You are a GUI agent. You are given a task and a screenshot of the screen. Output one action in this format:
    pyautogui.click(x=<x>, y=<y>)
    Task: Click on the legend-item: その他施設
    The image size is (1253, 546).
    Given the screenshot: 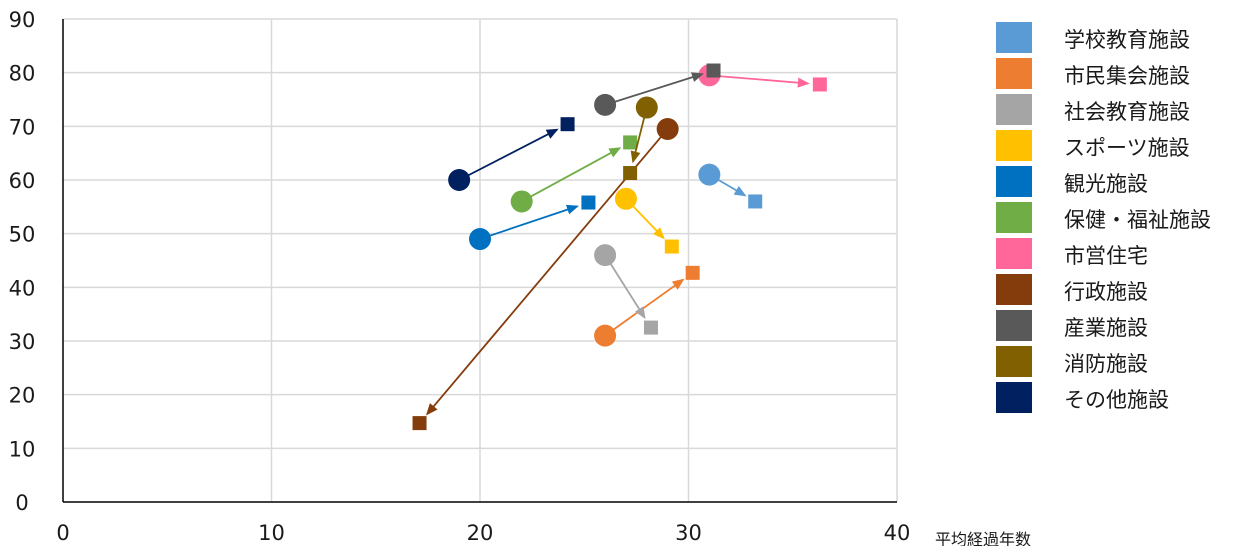 What is the action you would take?
    pyautogui.click(x=1124, y=400)
    